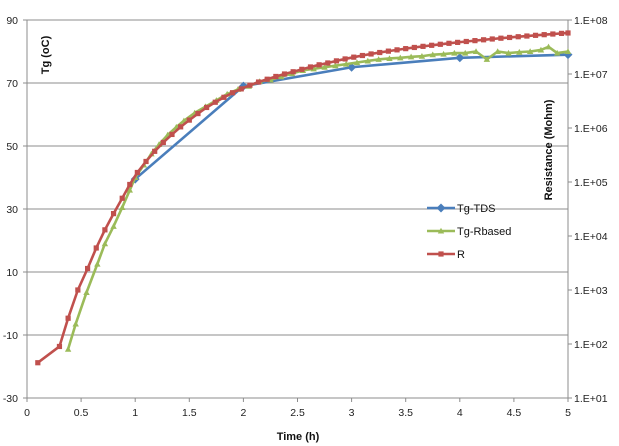  Describe the element at coordinates (135, 413) in the screenshot. I see `x-tick-label: 1` at that location.